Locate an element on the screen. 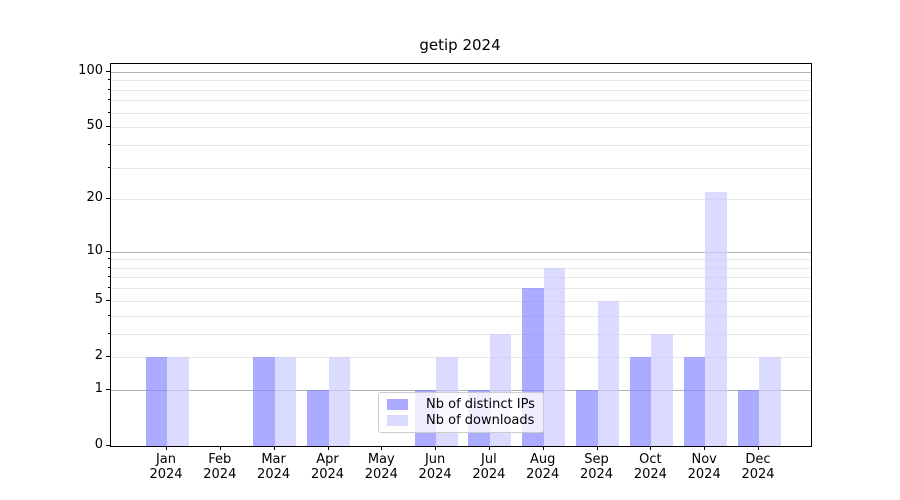 Image resolution: width=900 pixels, height=500 pixels. x-axis-tick-label: Oct 2024 is located at coordinates (650, 467).